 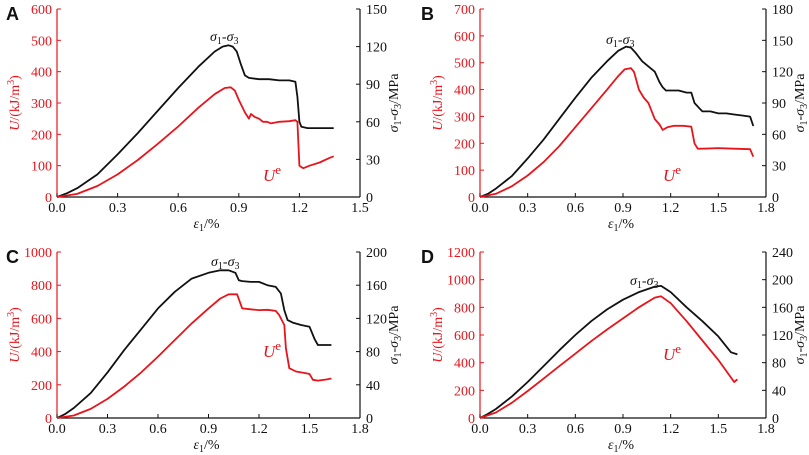 What do you see at coordinates (782, 10) in the screenshot?
I see `y-right-tick-label: 180` at bounding box center [782, 10].